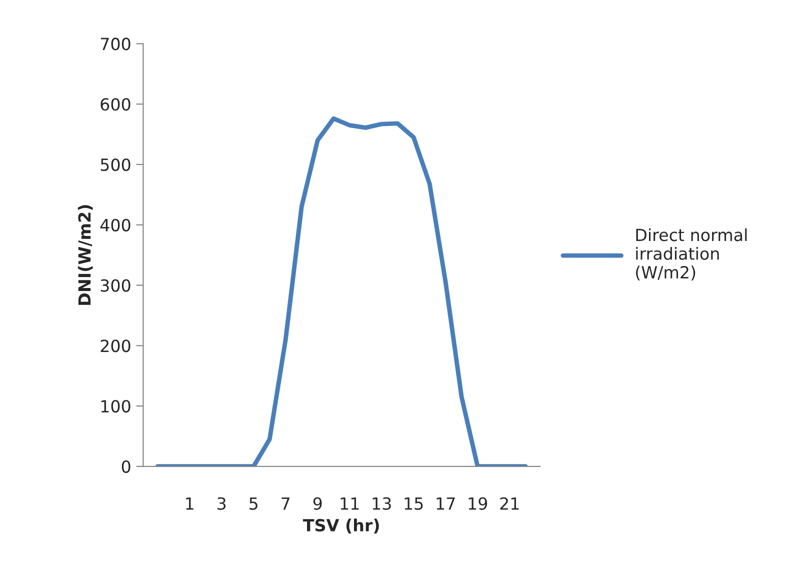 Image resolution: width=800 pixels, height=583 pixels. What do you see at coordinates (478, 503) in the screenshot?
I see `x-tick-label: 19` at bounding box center [478, 503].